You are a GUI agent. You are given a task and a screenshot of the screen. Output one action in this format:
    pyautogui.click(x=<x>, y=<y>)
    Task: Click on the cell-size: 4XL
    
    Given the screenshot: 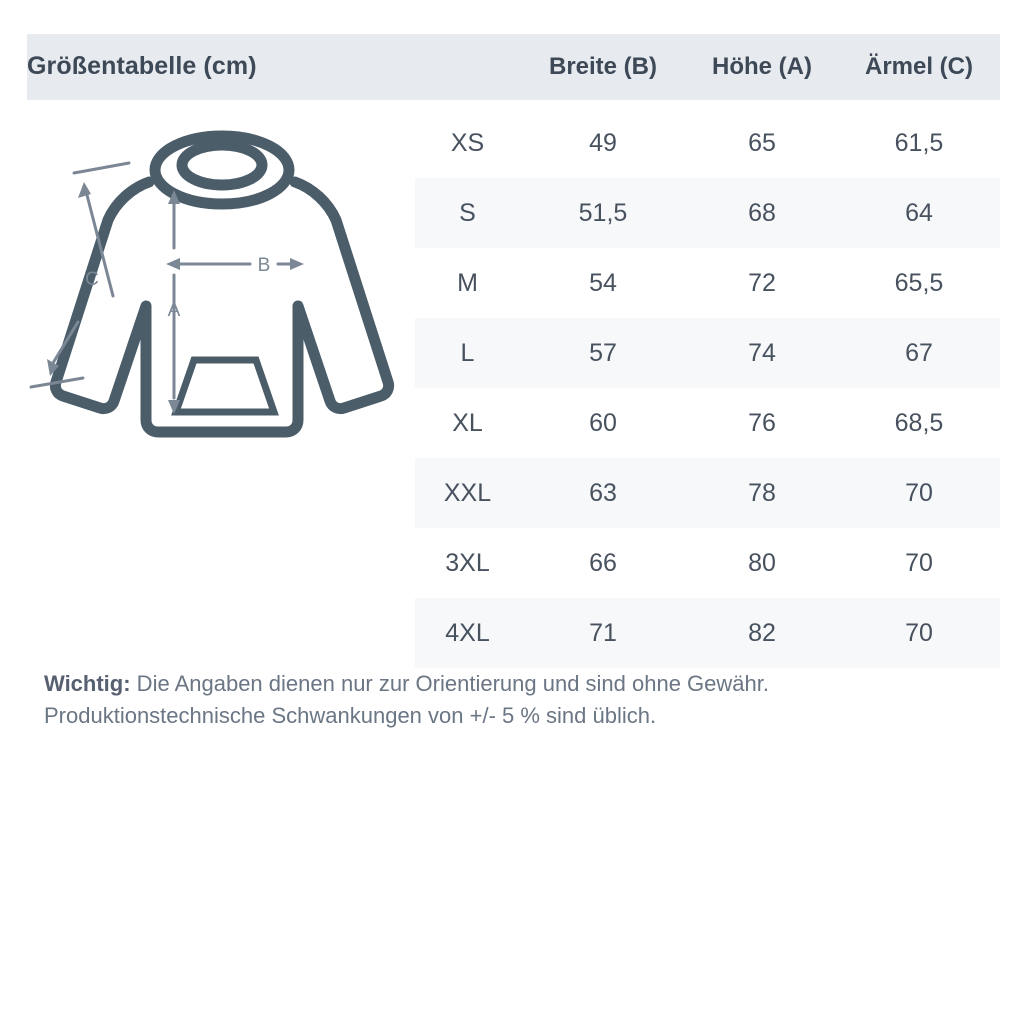 What is the action you would take?
    pyautogui.click(x=467, y=632)
    